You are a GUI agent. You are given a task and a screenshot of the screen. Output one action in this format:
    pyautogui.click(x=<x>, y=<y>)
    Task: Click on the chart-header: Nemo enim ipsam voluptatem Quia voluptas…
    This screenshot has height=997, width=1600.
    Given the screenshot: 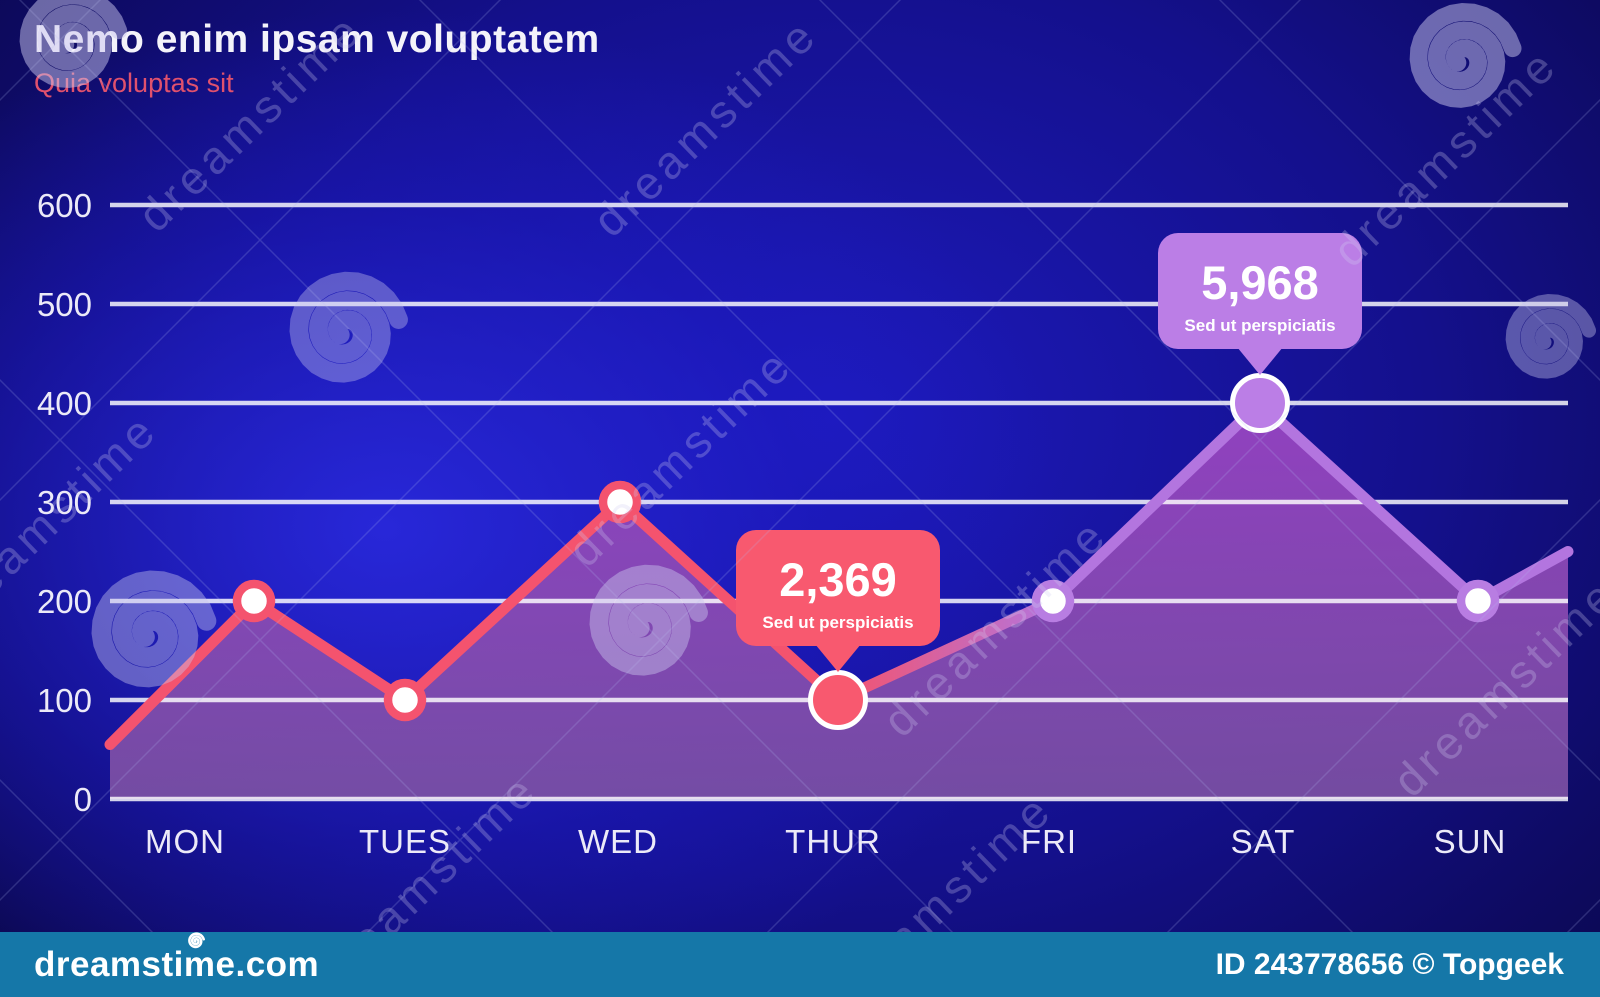 What is the action you would take?
    pyautogui.click(x=317, y=58)
    